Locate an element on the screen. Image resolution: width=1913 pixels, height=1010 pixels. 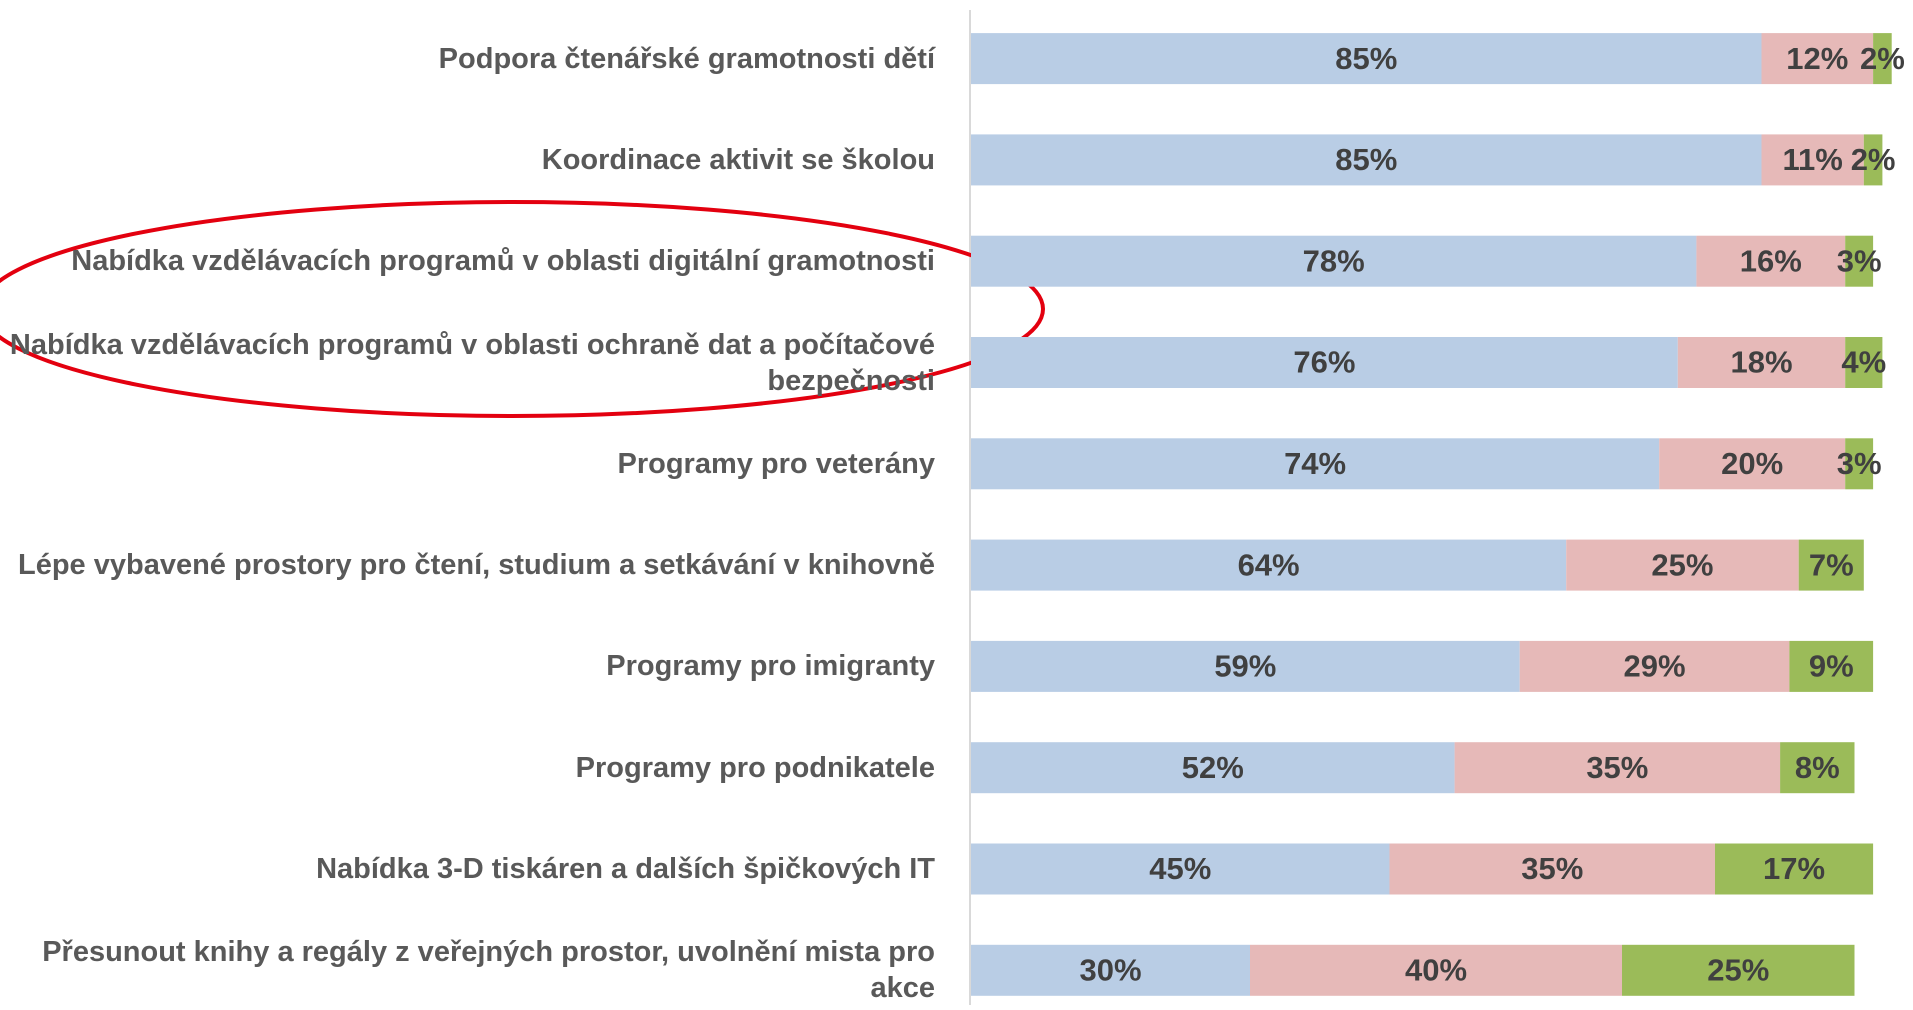
value-label: 20% is located at coordinates (1752, 463).